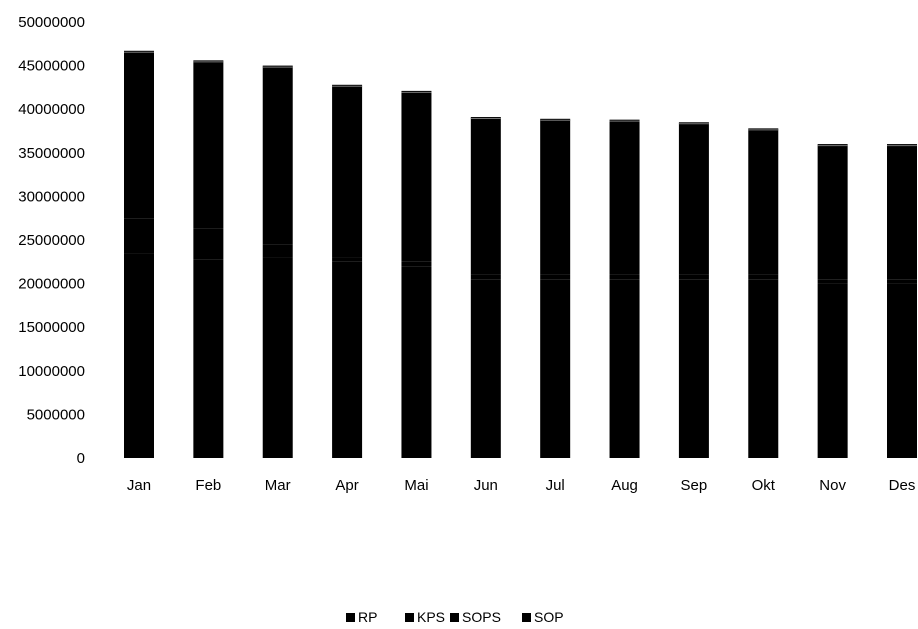 The image size is (918, 629). Describe the element at coordinates (51, 109) in the screenshot. I see `y-tick-label: 40000000` at that location.